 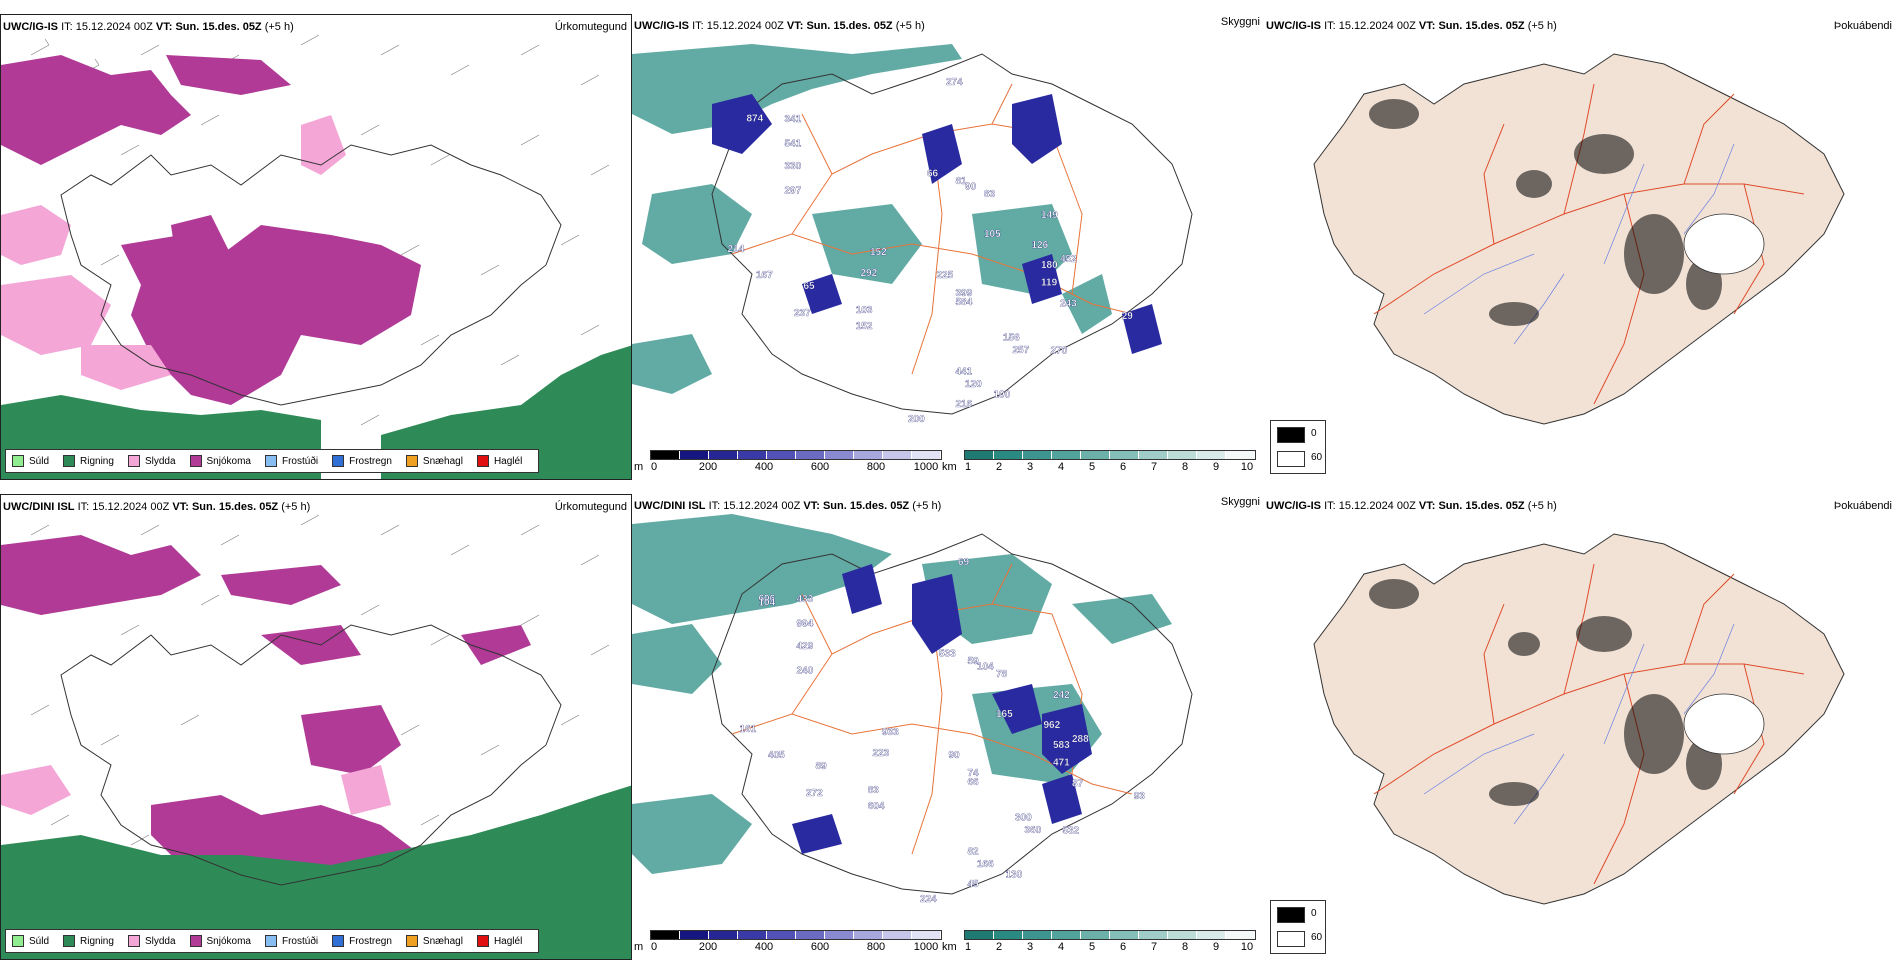 What do you see at coordinates (1724, 724) in the screenshot?
I see `glacier` at bounding box center [1724, 724].